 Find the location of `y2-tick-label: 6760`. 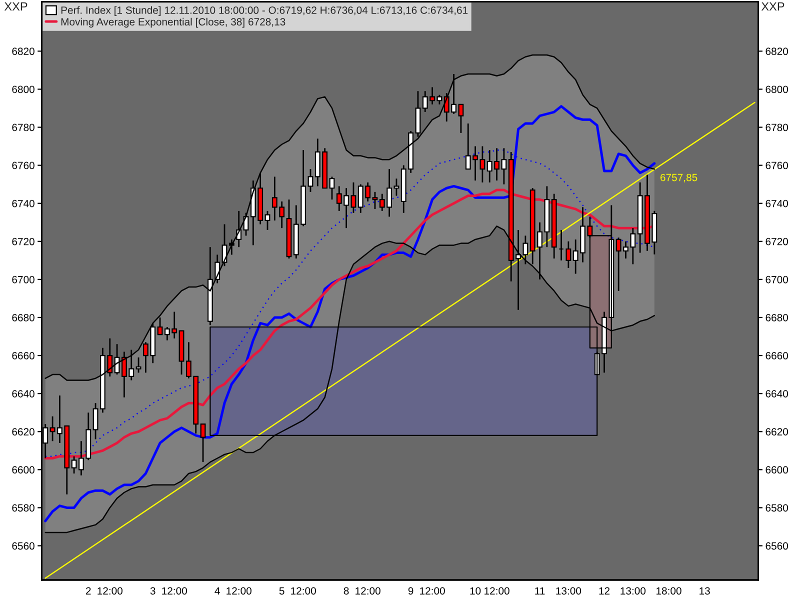

y2-tick-label: 6760 is located at coordinates (777, 166).